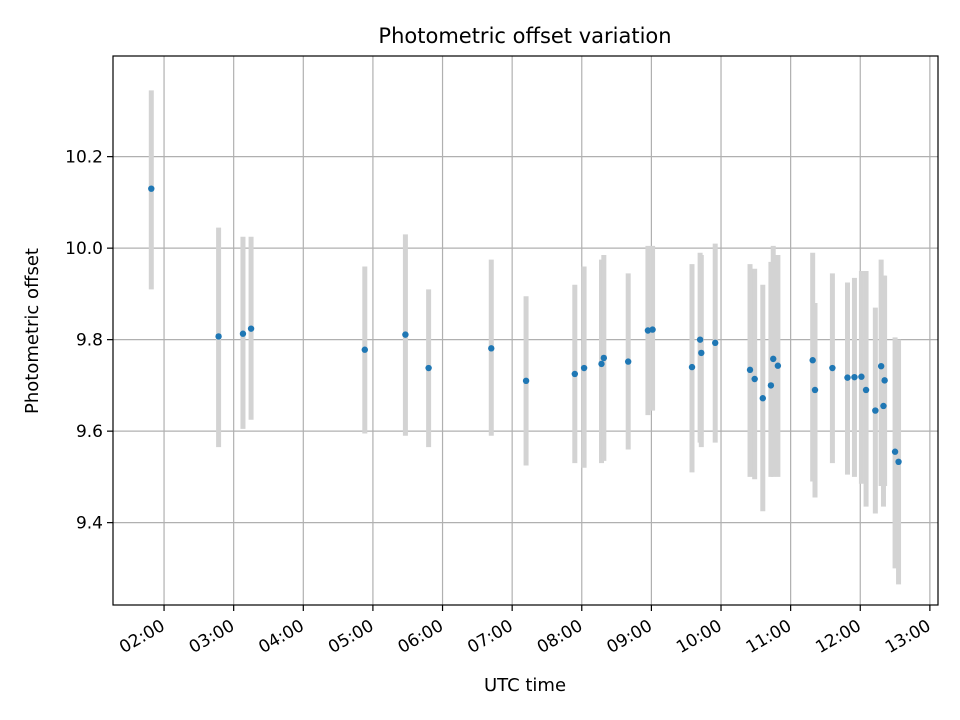 The width and height of the screenshot is (960, 720). Describe the element at coordinates (838, 637) in the screenshot. I see `x-tick-label: 12:00` at that location.